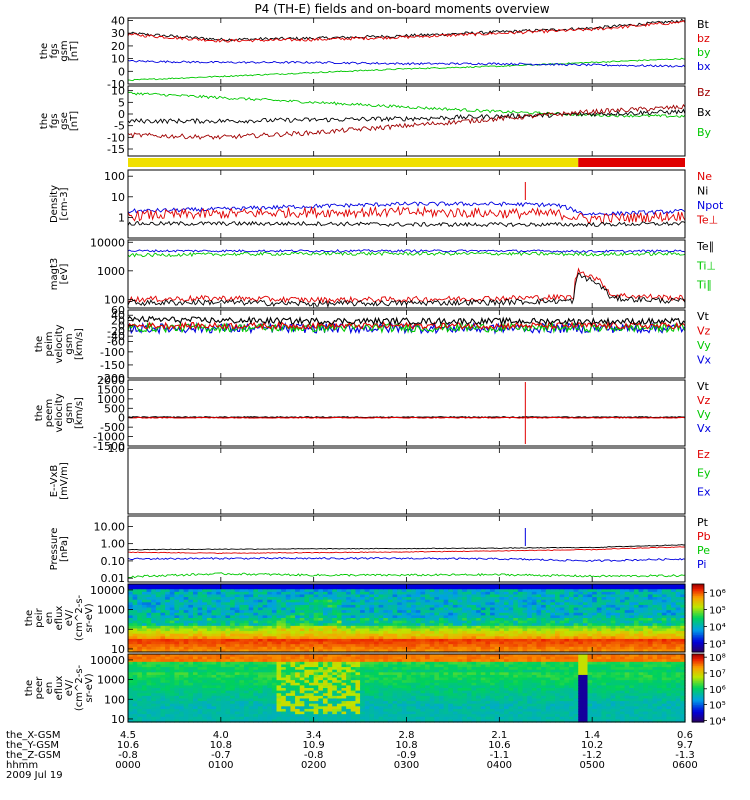 The image size is (750, 800). Describe the element at coordinates (119, 126) in the screenshot. I see `y-tick-label: -5` at that location.